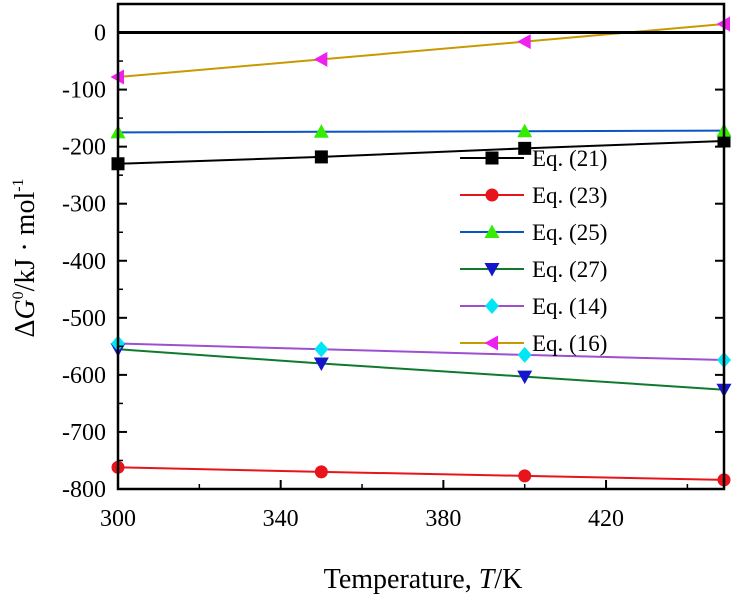  What do you see at coordinates (569, 269) in the screenshot?
I see `legend-label-4: Eq. (27)` at bounding box center [569, 269].